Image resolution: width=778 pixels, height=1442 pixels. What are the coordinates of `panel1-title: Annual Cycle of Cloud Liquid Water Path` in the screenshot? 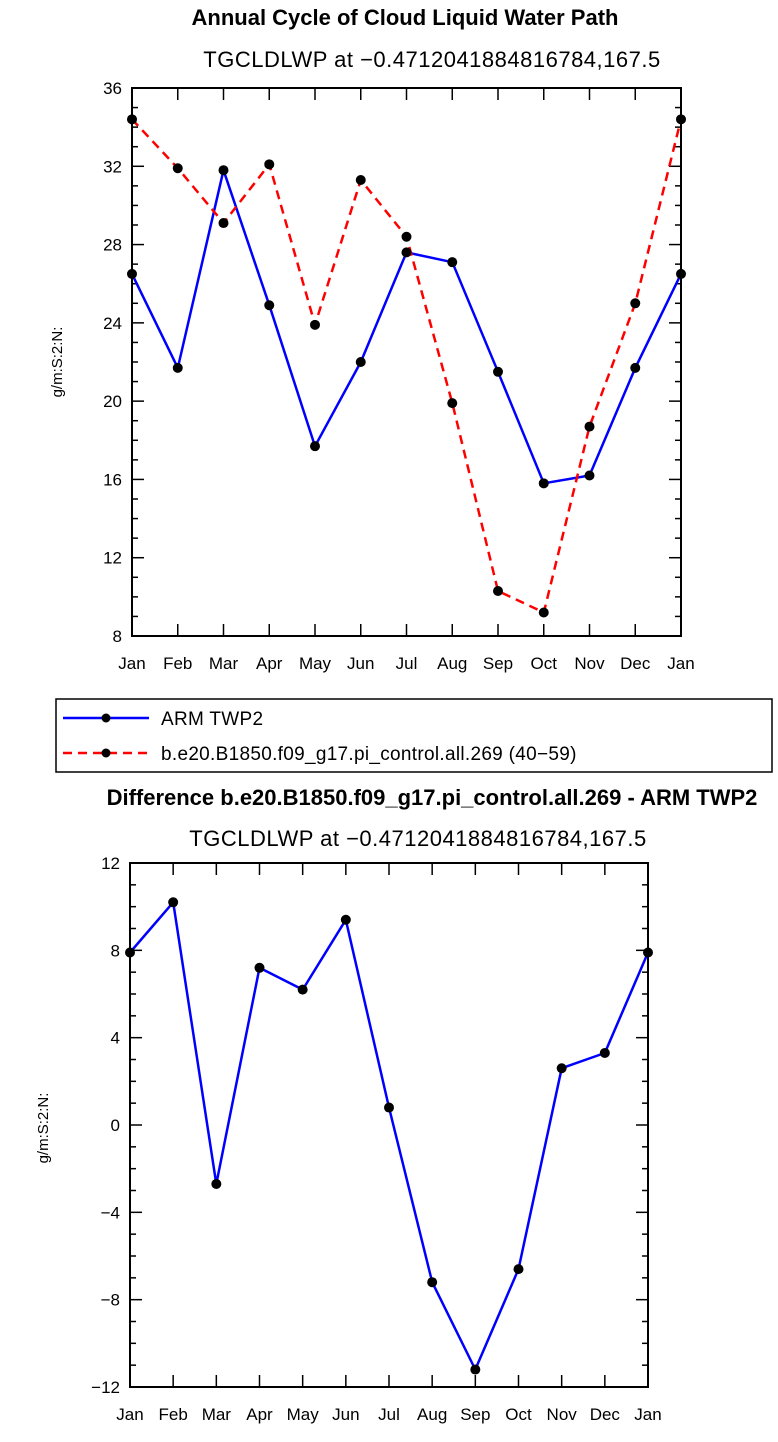 It's located at (405, 17).